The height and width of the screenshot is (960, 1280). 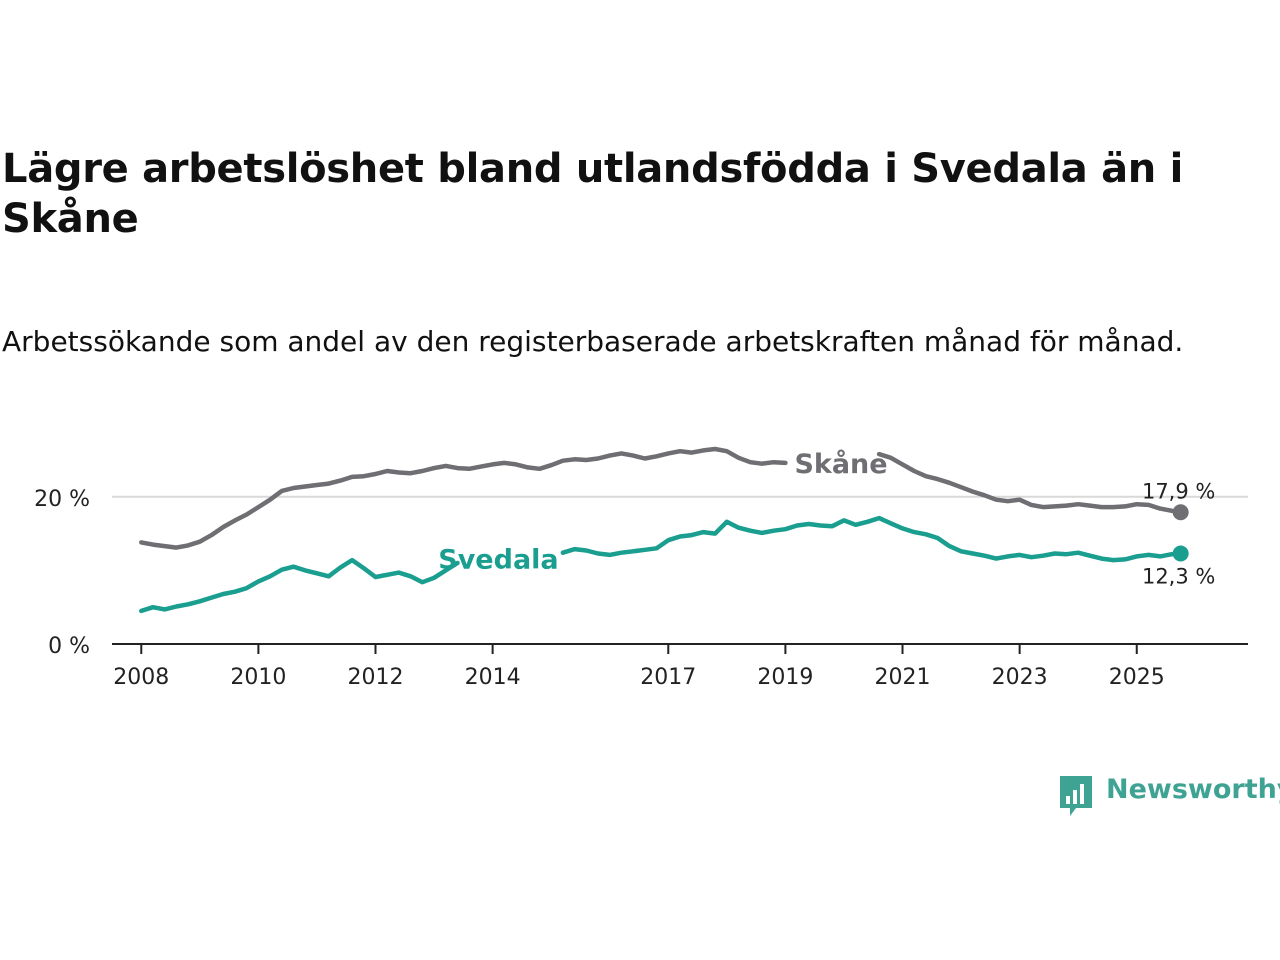 I want to click on x-tick-label: 2023, so click(x=1020, y=677).